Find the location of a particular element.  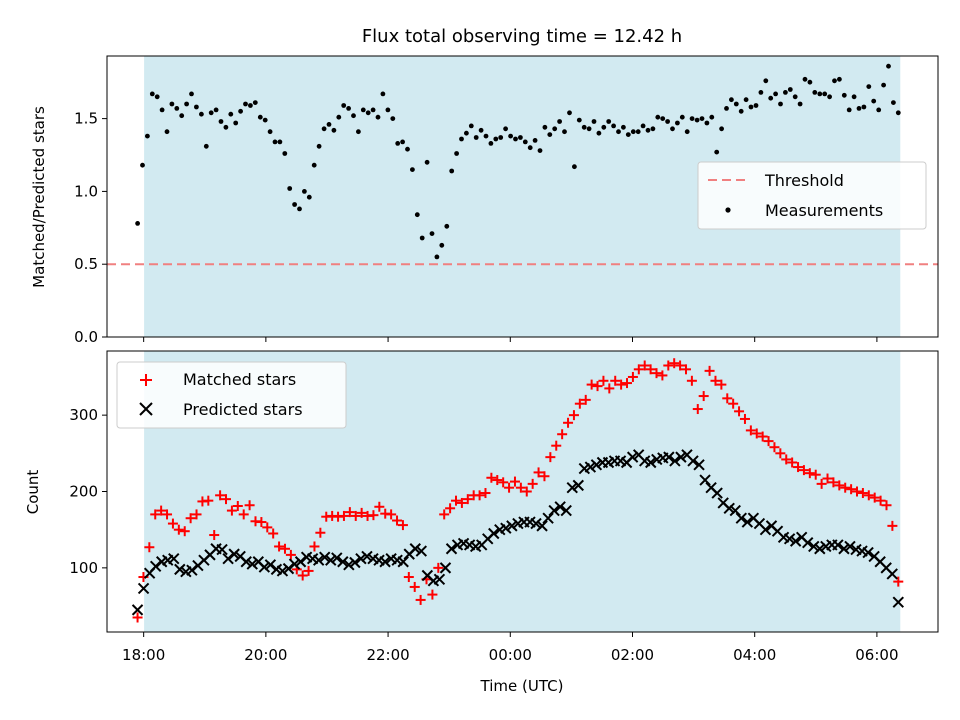

legend-threshold-label: Threshold is located at coordinates (804, 180).